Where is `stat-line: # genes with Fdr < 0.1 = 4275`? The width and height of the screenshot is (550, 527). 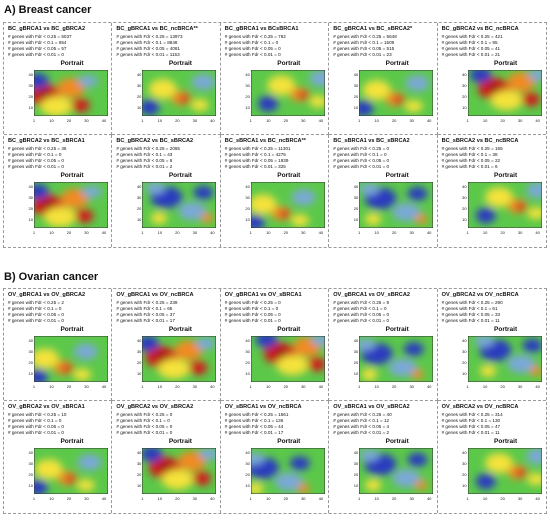
stat-line: # genes with Fdr < 0.1 = 4275 is located at coordinates (255, 154).